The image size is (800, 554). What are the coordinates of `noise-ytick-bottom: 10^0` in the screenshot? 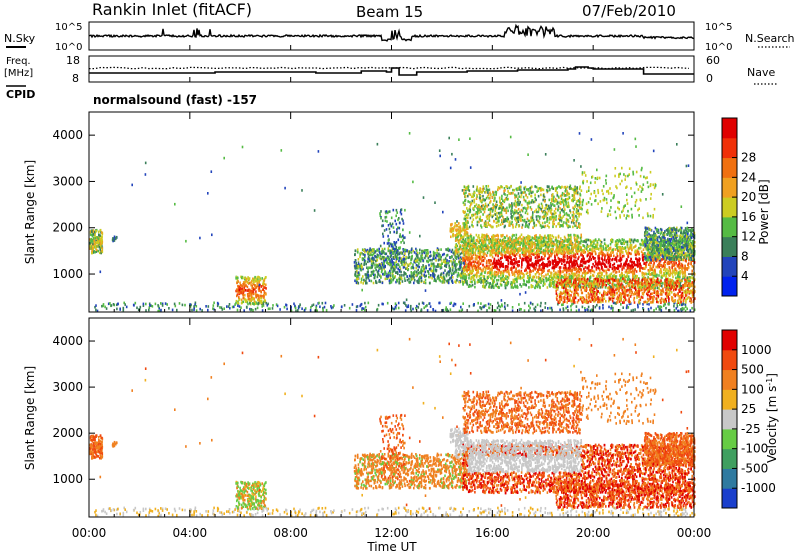 It's located at (68, 47).